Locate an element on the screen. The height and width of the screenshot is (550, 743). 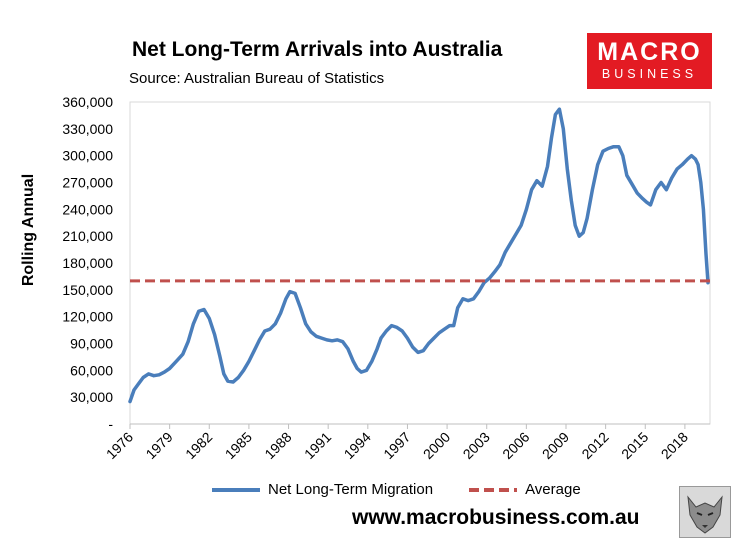
legend-label-average: Average is located at coordinates (553, 489).